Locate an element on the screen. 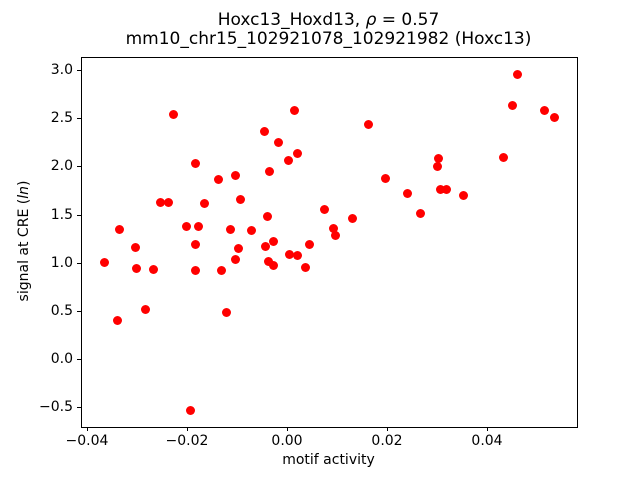  title-text: Hoxc13_Hoxd13, is located at coordinates (291, 20).